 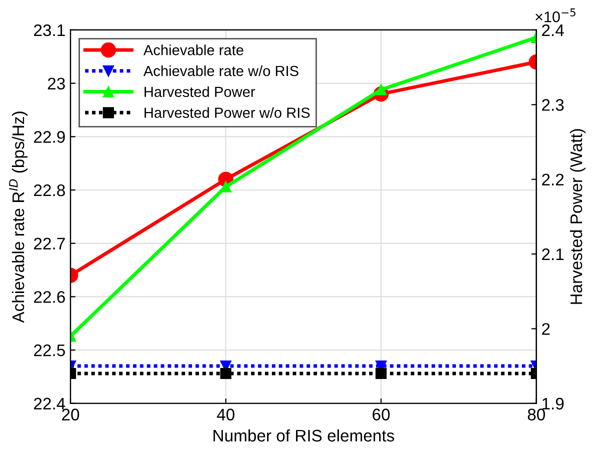 I want to click on y2-tick-label: 2, so click(x=546, y=329).